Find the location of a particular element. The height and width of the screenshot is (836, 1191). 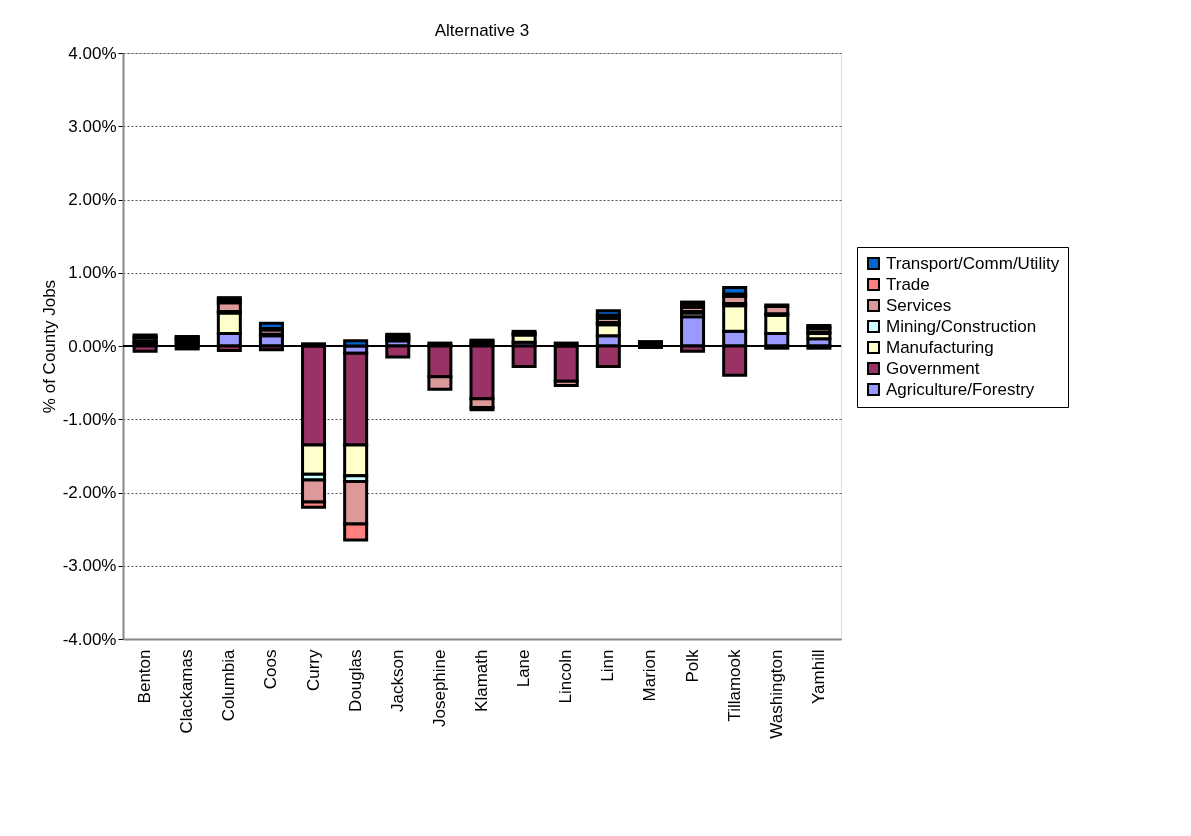

x-tick-label: Coos is located at coordinates (271, 669).